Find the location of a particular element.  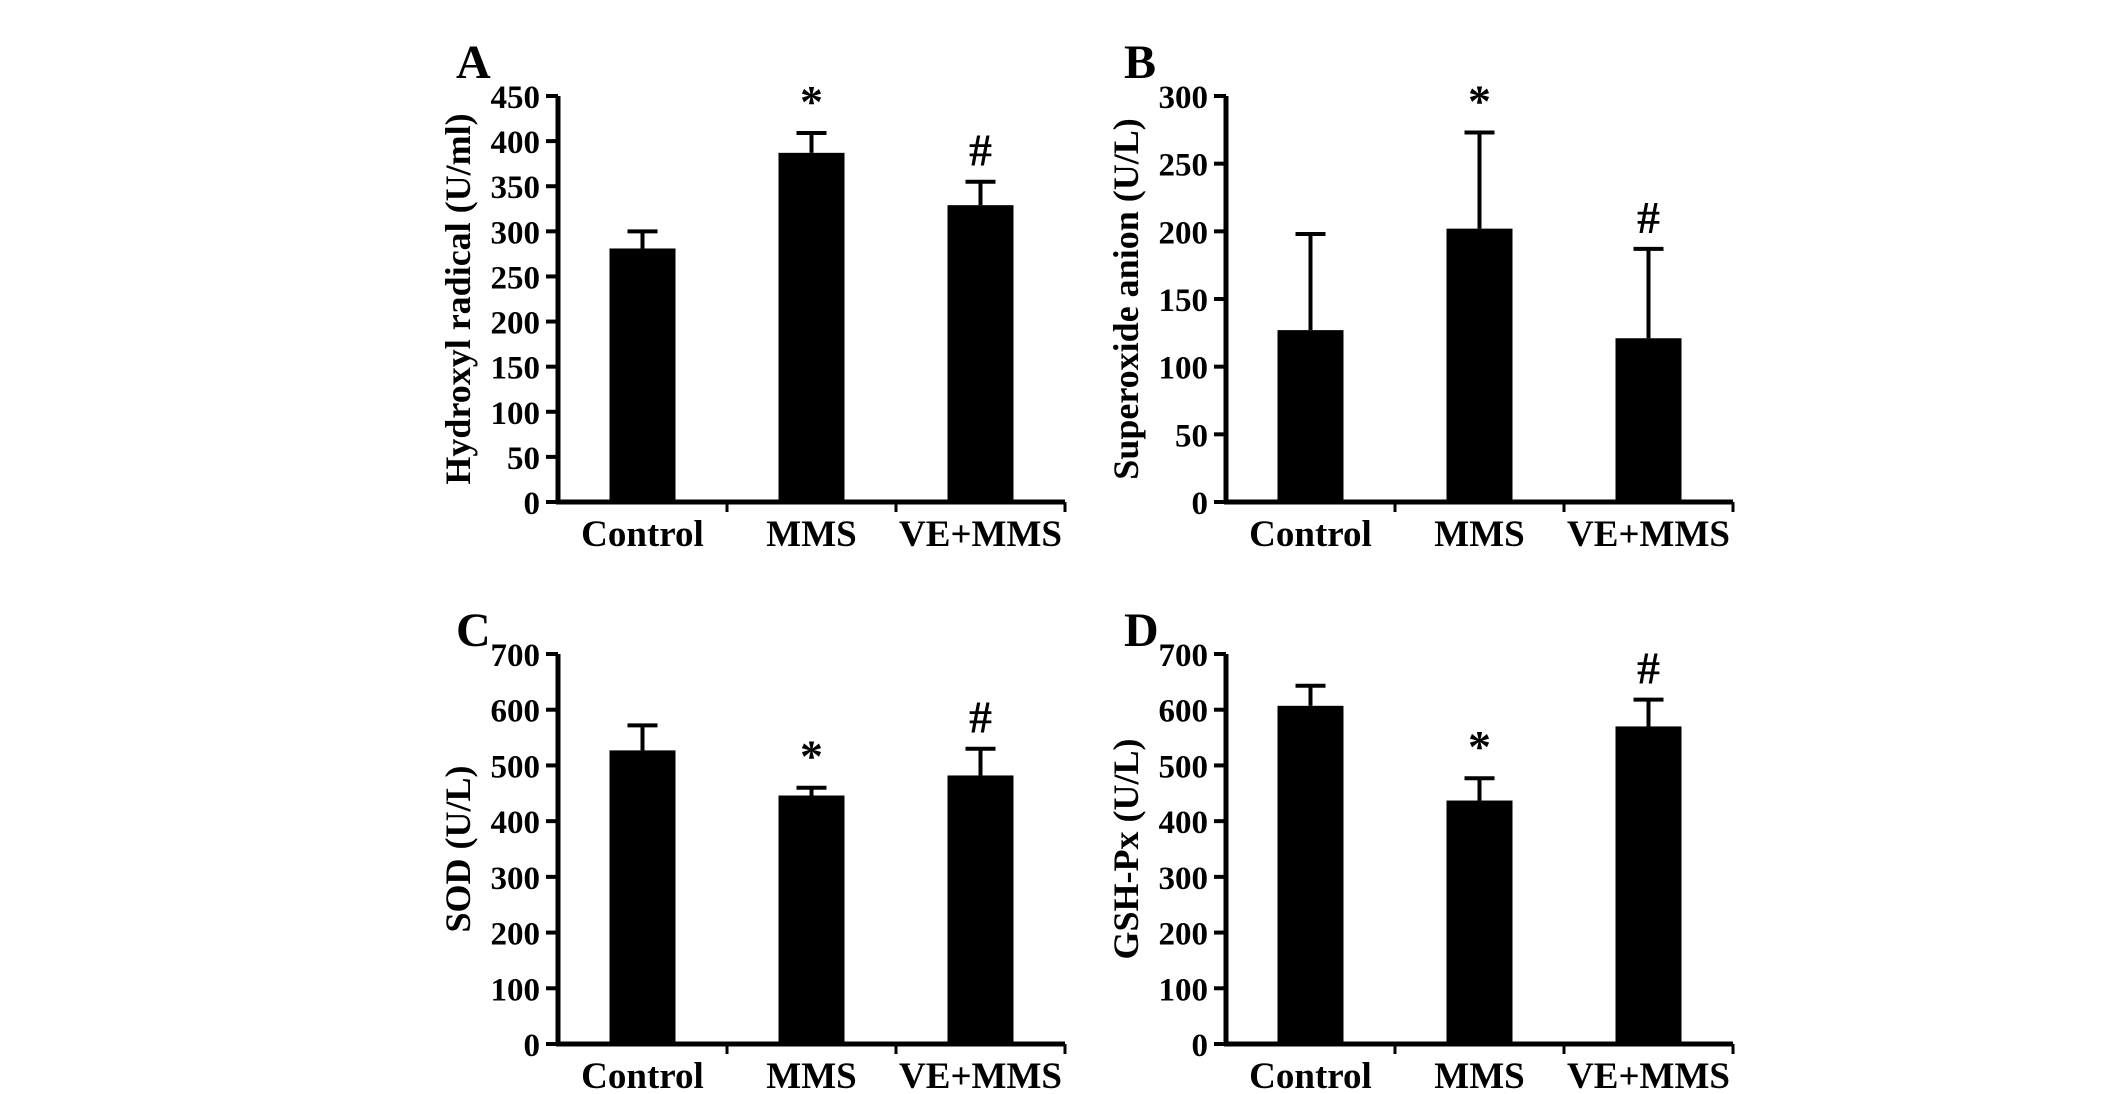

y-tick-label: 350 is located at coordinates (516, 188).